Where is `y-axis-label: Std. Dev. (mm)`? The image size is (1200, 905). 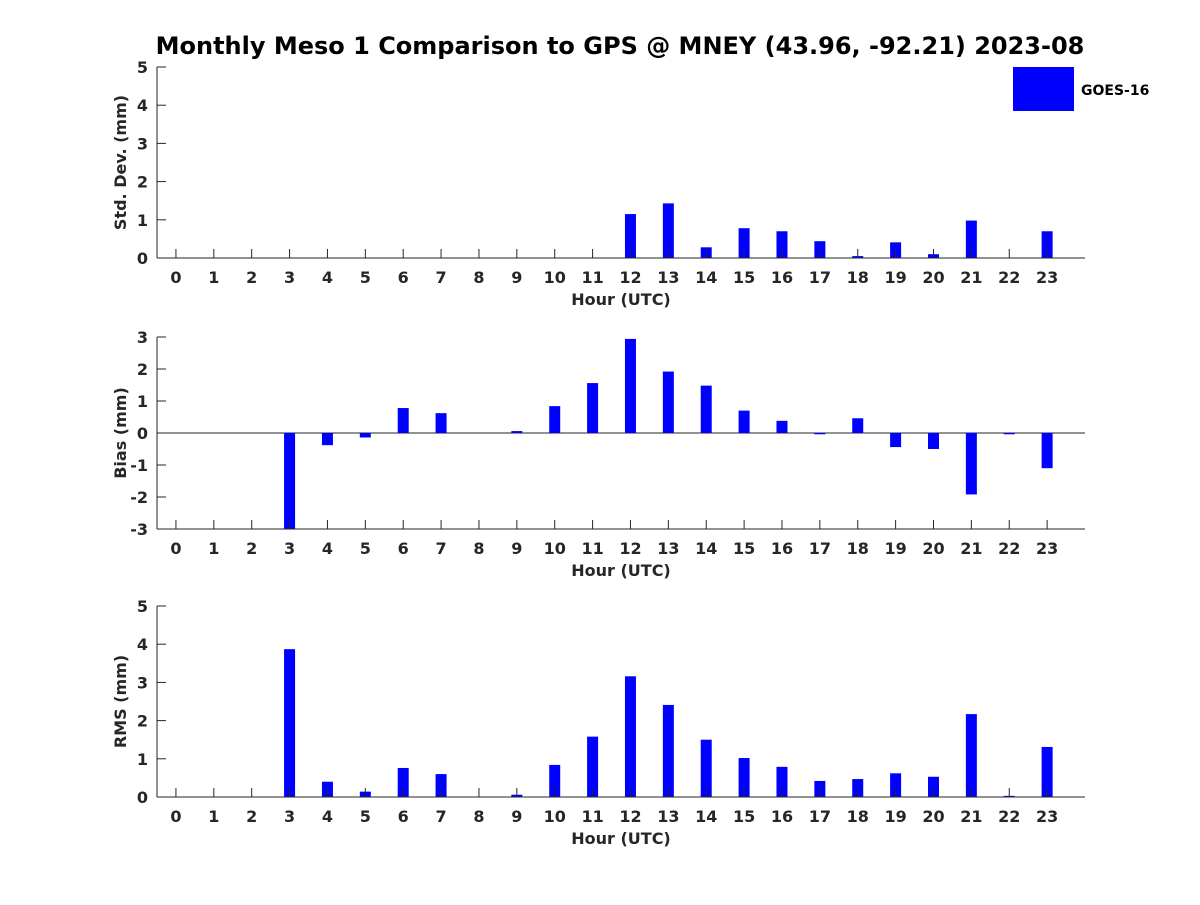 y-axis-label: Std. Dev. (mm) is located at coordinates (120, 162).